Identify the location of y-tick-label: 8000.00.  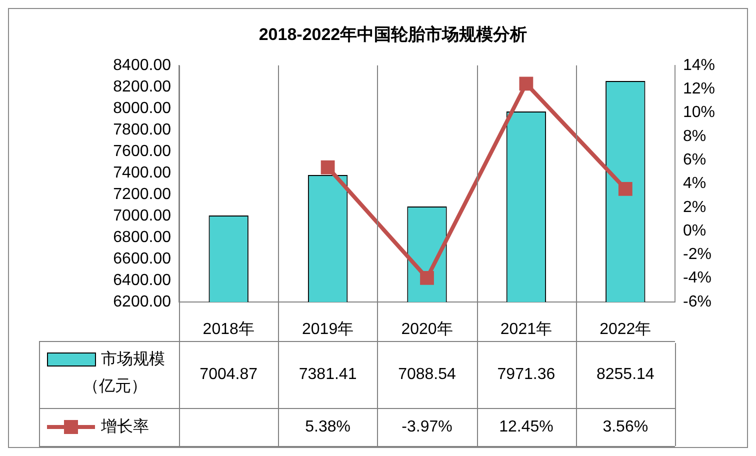
(142, 108).